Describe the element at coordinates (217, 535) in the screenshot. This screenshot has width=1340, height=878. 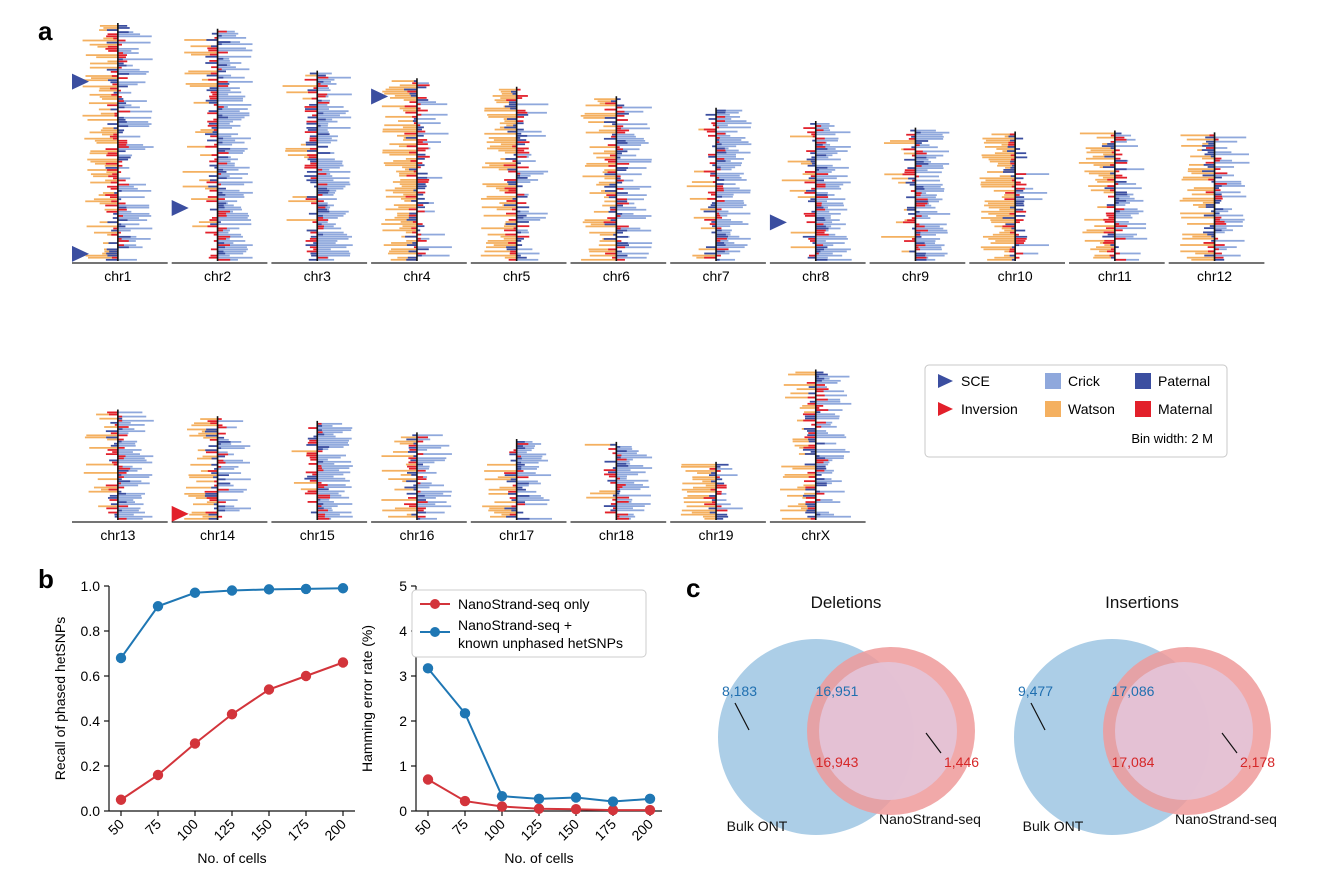
I see `chromosome-label: chr14` at that location.